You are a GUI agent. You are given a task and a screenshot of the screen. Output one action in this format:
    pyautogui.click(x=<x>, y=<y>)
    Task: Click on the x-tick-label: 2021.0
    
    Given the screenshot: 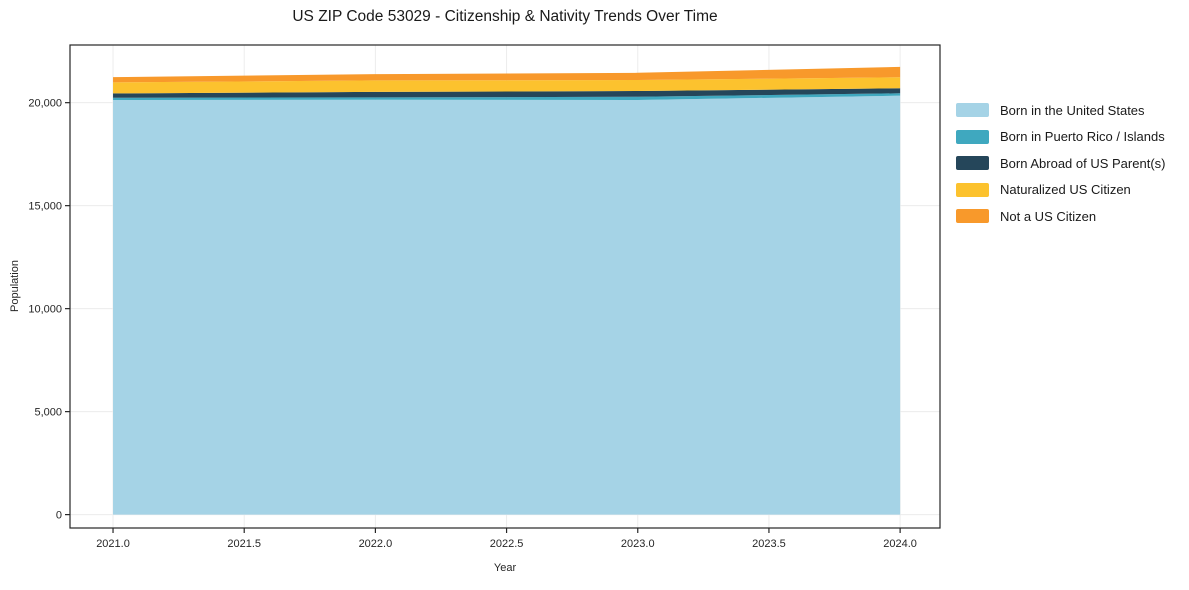 What is the action you would take?
    pyautogui.click(x=113, y=544)
    